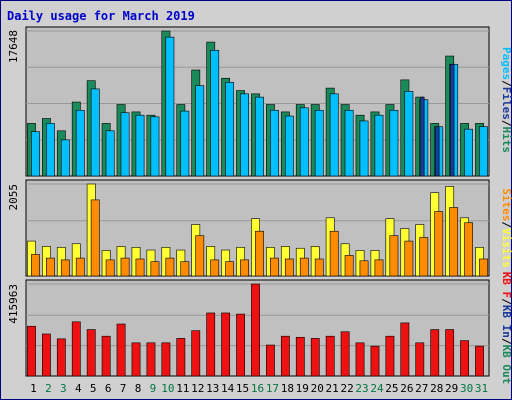  What do you see at coordinates (506, 103) in the screenshot?
I see `legend-item-files: Files` at bounding box center [506, 103].